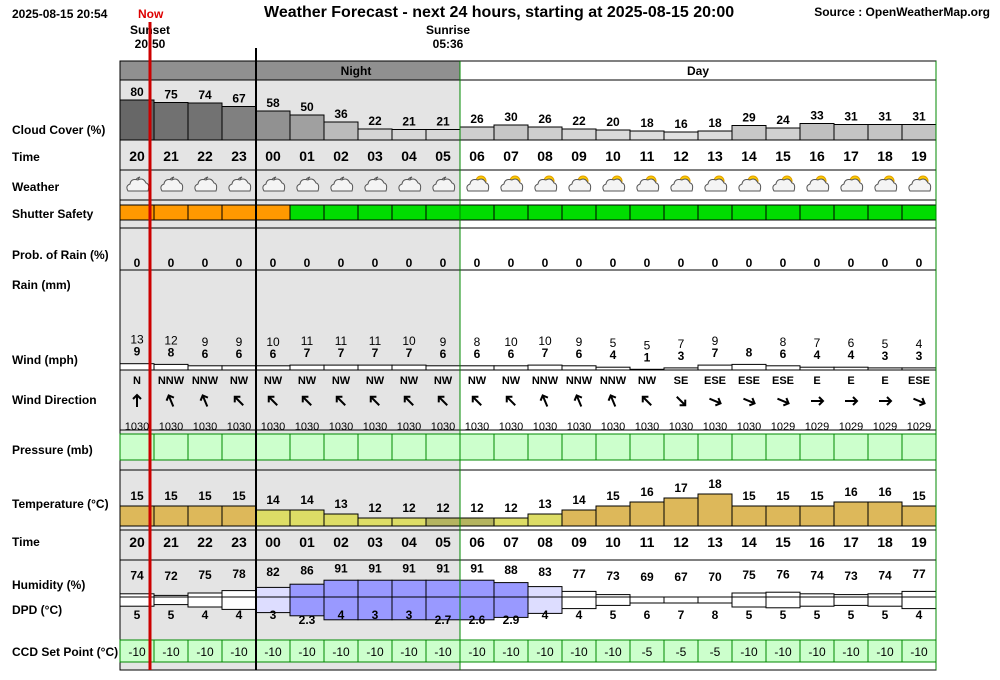 The height and width of the screenshot is (680, 1000). What do you see at coordinates (409, 542) in the screenshot?
I see `time-cell-bottom: 04` at bounding box center [409, 542].